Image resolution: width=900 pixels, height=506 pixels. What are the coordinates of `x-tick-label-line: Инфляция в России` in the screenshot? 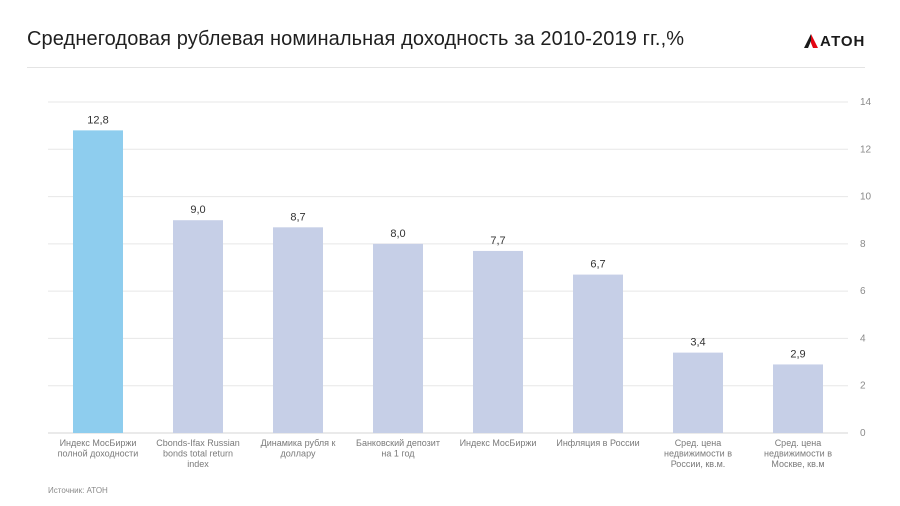 It's located at (597, 443).